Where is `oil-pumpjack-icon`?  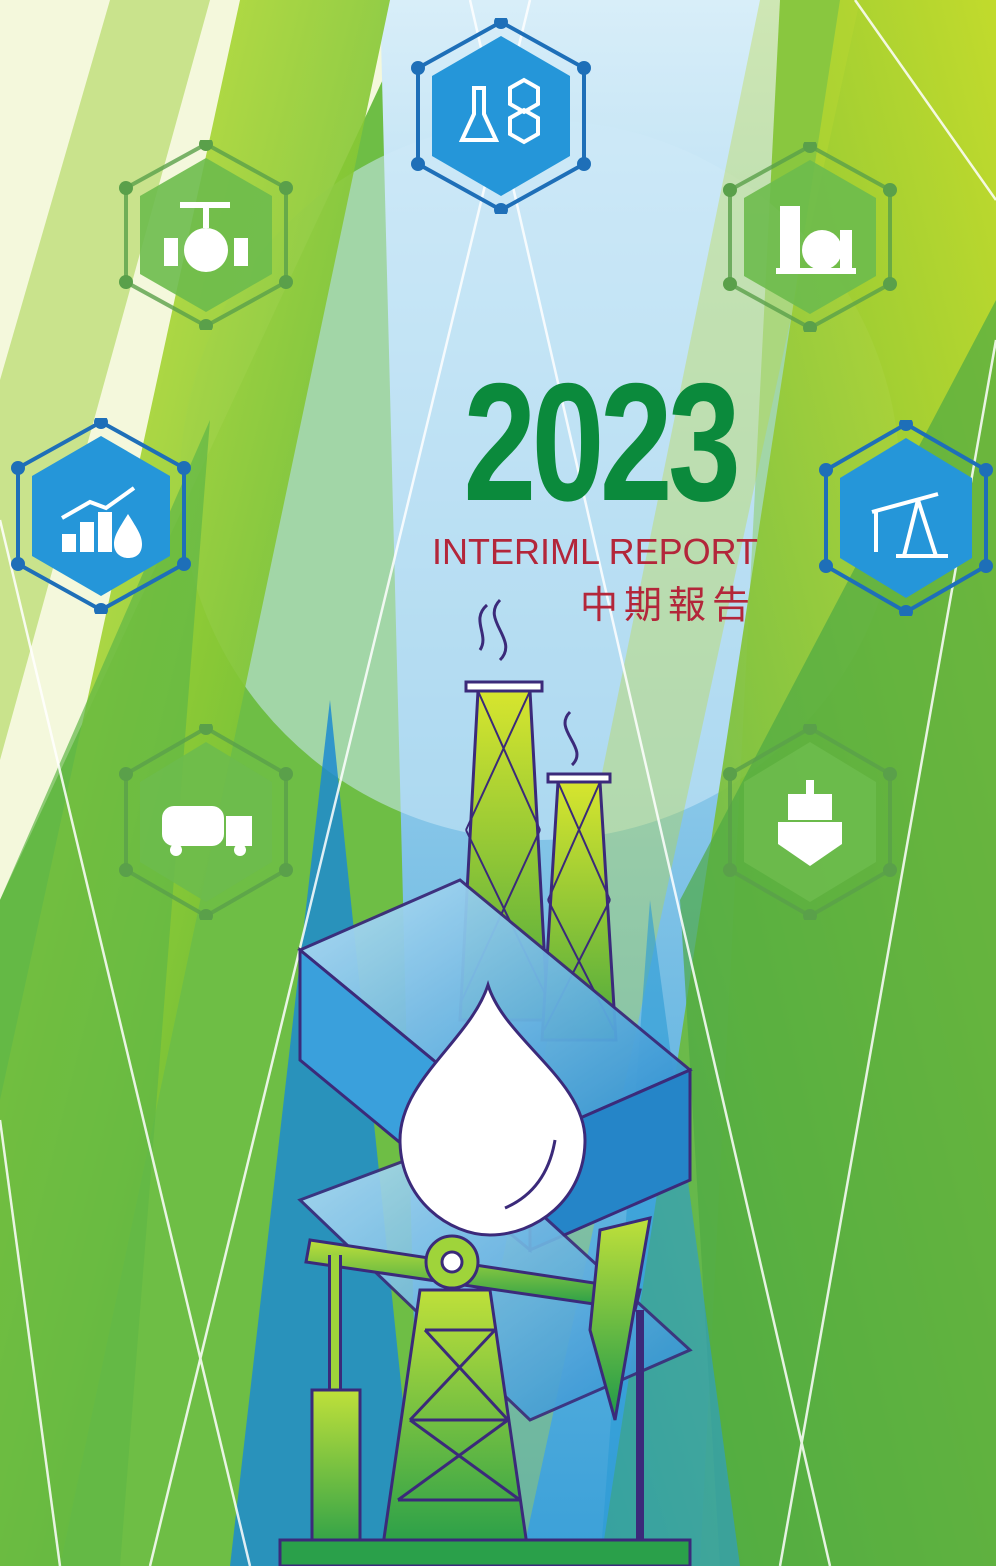
oil-pumpjack-icon is located at coordinates (906, 518).